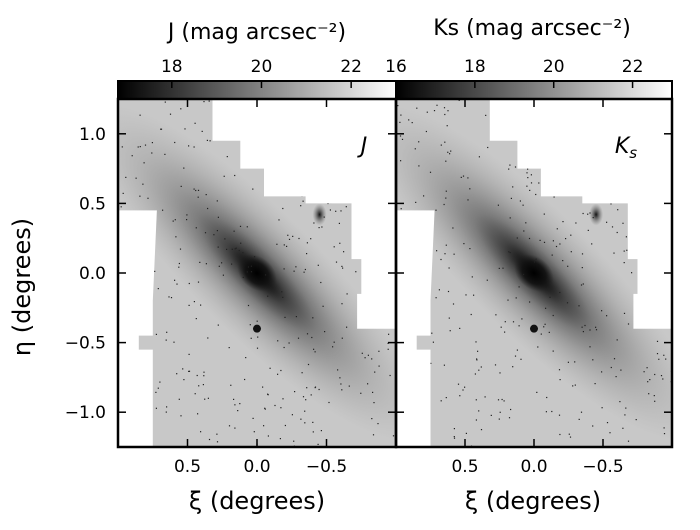 This screenshot has width=700, height=530. What do you see at coordinates (257, 501) in the screenshot?
I see `x-axis-label-j: ξ (degrees)` at bounding box center [257, 501].